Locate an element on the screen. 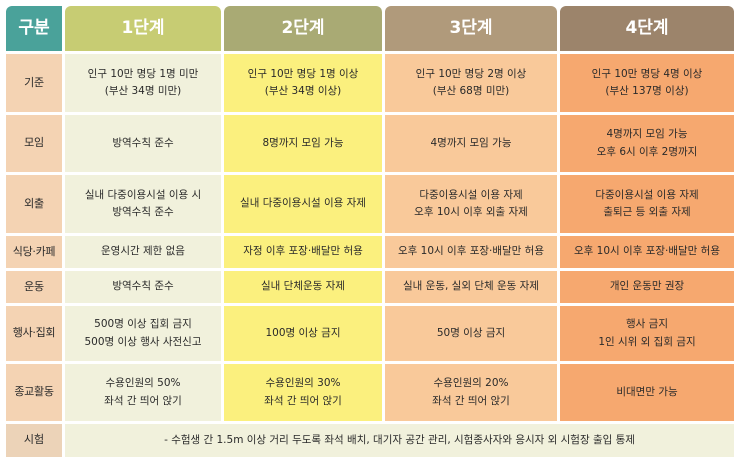 The width and height of the screenshot is (740, 457). cell-line: (부산 68명 미만) is located at coordinates (471, 91).